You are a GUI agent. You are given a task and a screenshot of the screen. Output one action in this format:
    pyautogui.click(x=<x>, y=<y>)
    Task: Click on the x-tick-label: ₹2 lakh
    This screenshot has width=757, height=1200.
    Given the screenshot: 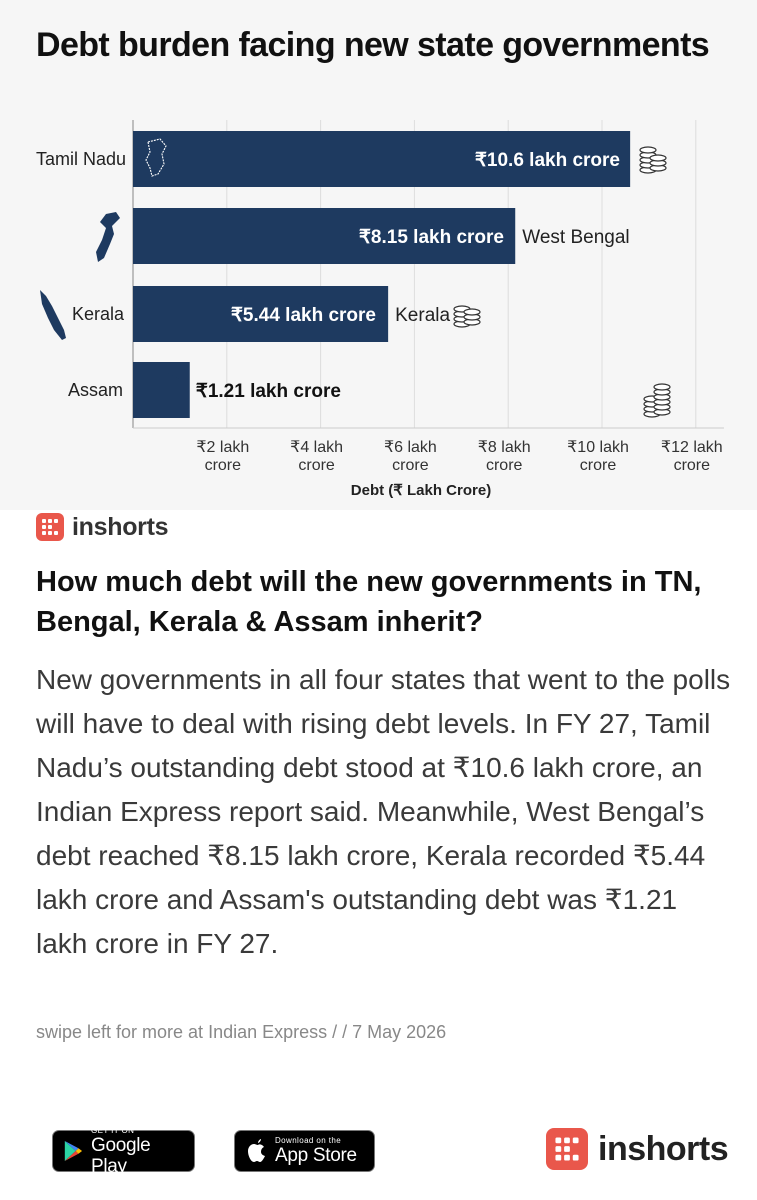 What is the action you would take?
    pyautogui.click(x=222, y=447)
    